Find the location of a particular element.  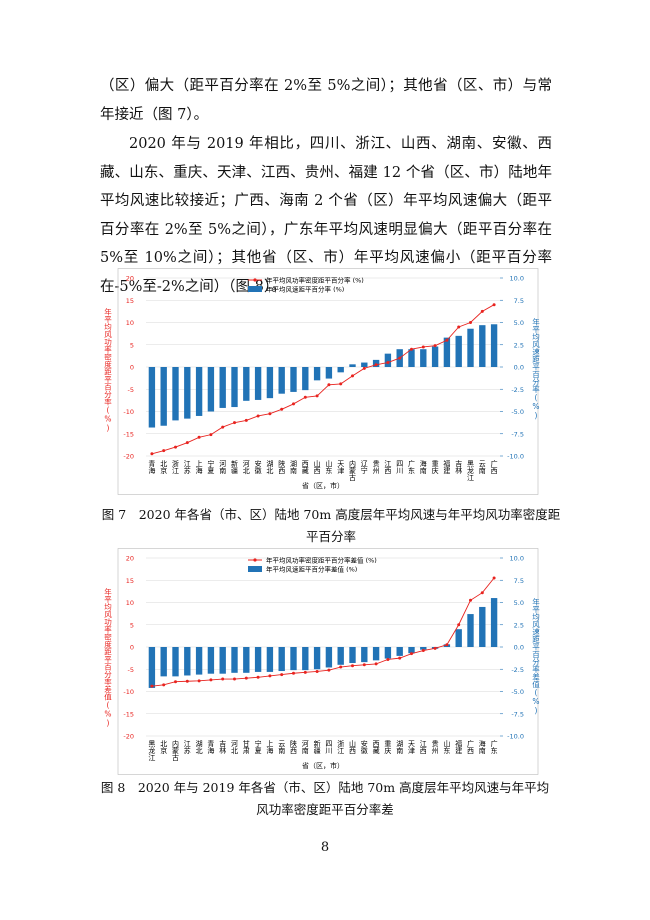

x-tick-label: 山东 is located at coordinates (447, 746).